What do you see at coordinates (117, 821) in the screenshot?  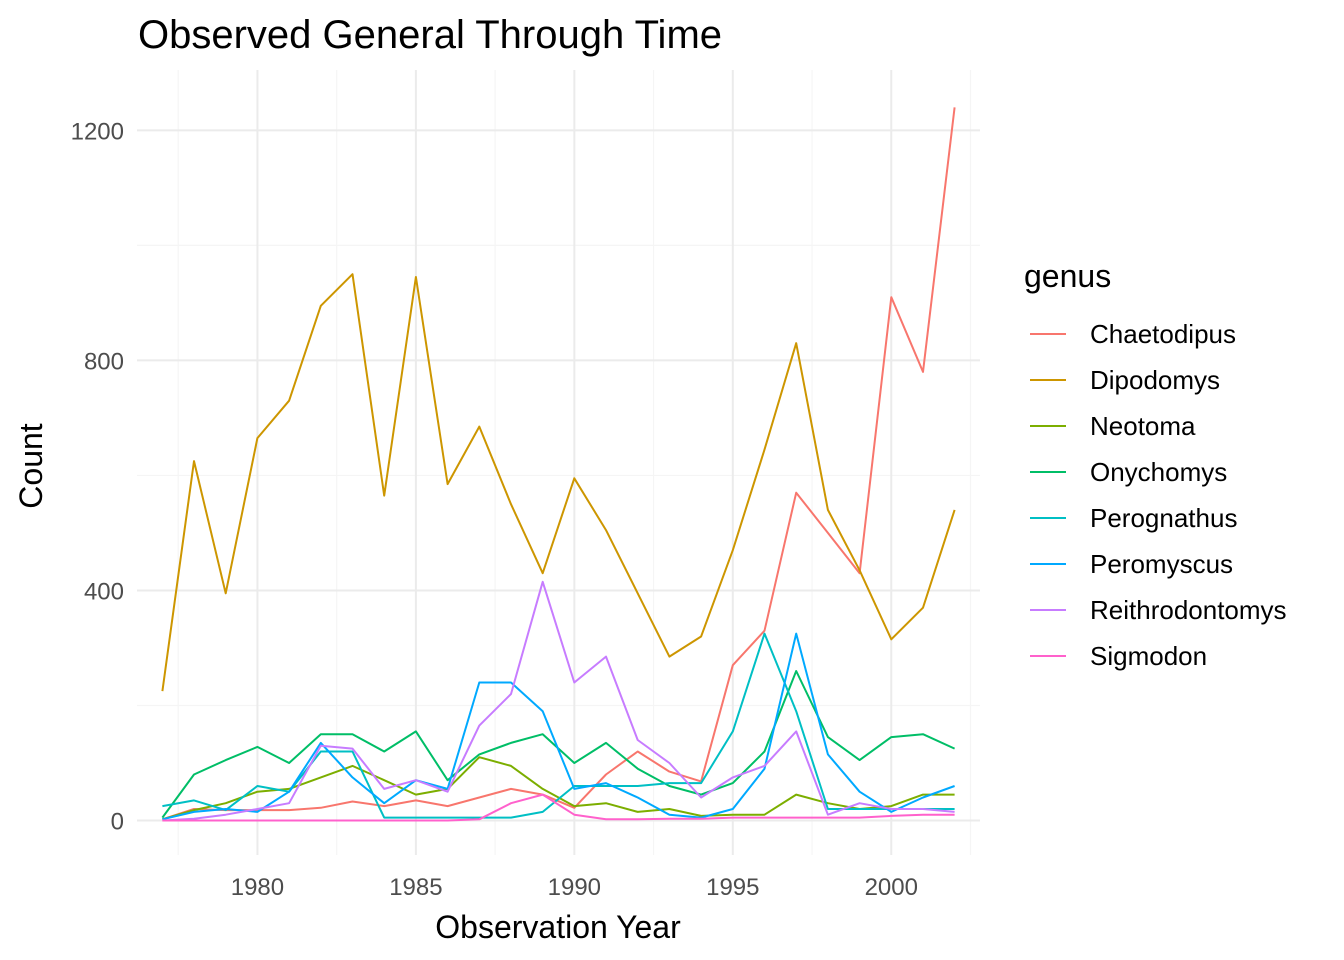 I see `y-tick-label: 0` at bounding box center [117, 821].